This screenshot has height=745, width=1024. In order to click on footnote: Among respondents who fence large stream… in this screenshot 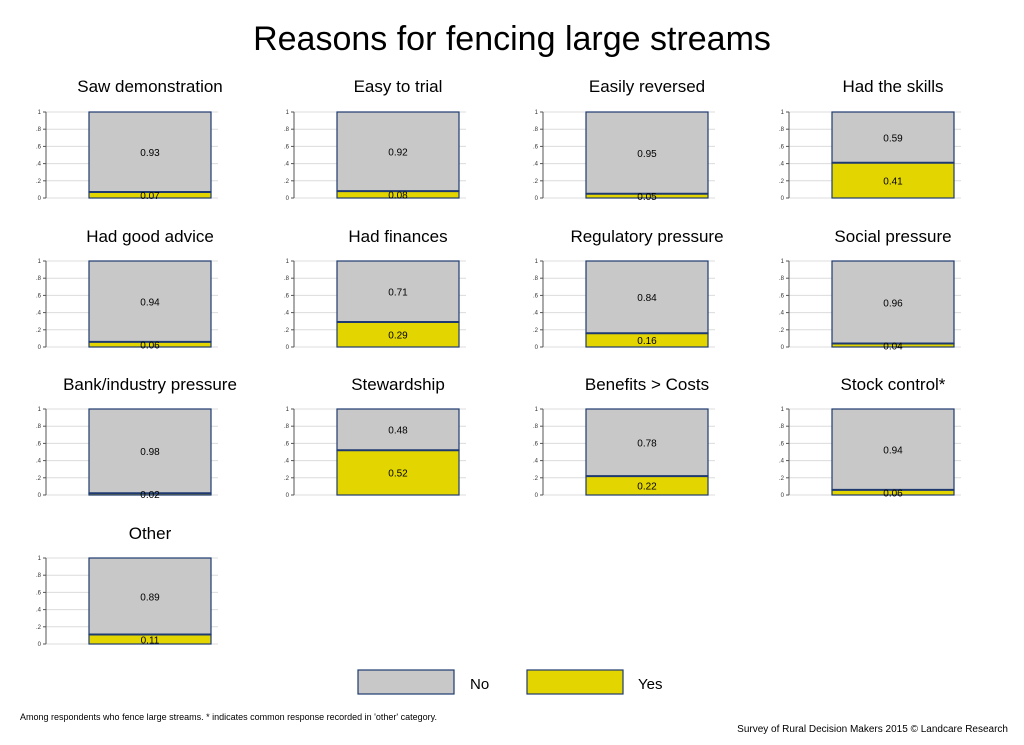, I will do `click(228, 717)`.